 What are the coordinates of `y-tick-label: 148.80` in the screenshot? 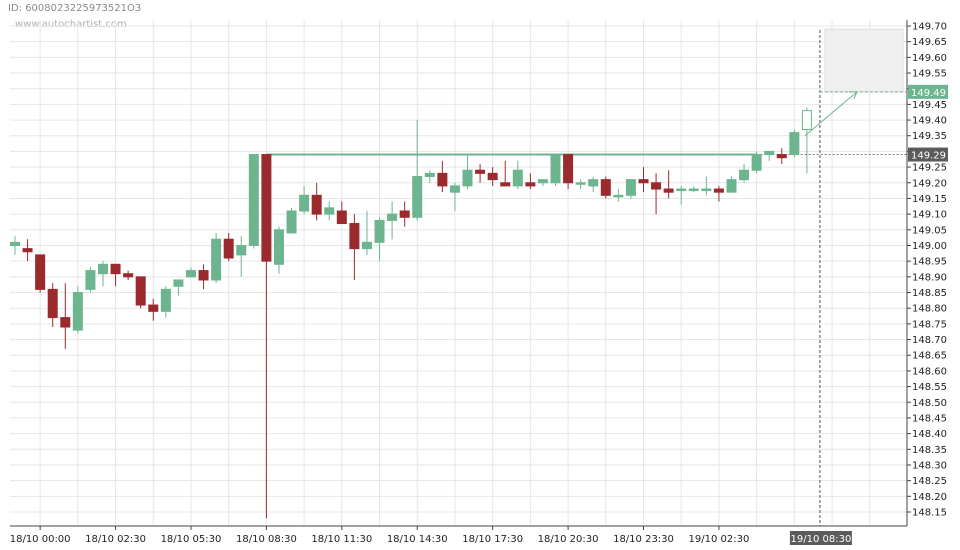 It's located at (929, 309).